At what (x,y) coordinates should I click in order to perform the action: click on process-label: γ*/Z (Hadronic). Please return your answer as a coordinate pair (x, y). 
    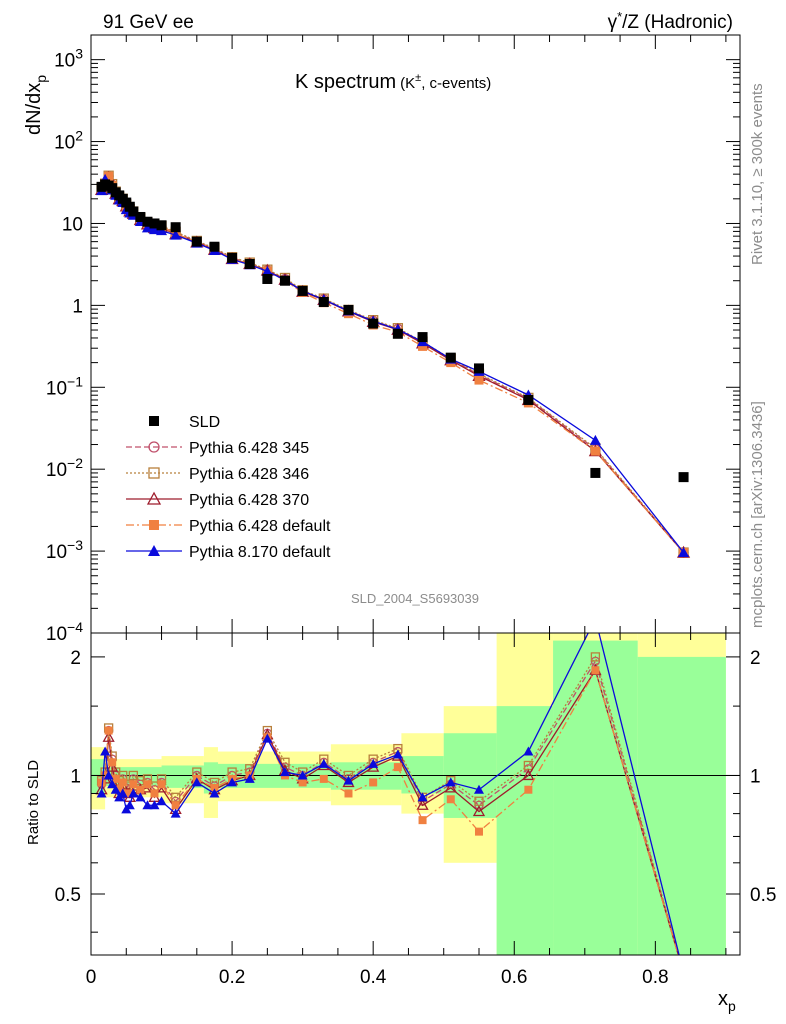
    Looking at the image, I should click on (670, 21).